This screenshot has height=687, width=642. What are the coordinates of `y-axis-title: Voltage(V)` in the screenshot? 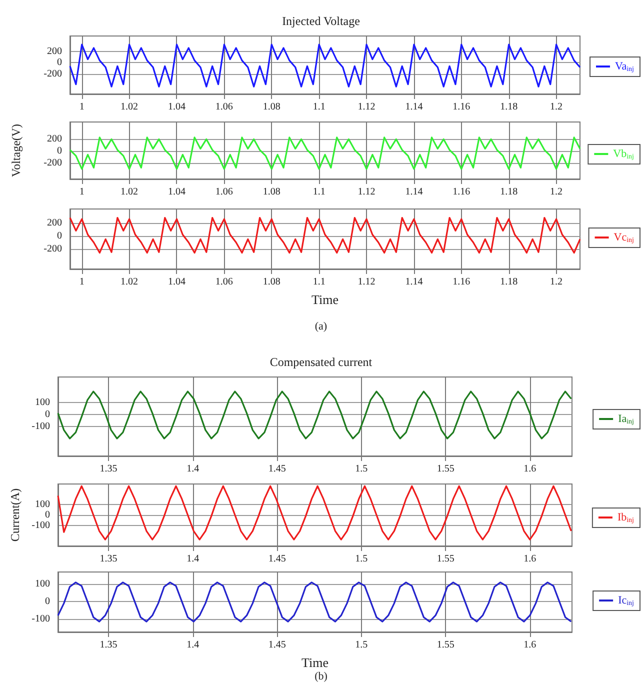 It's located at (16, 151).